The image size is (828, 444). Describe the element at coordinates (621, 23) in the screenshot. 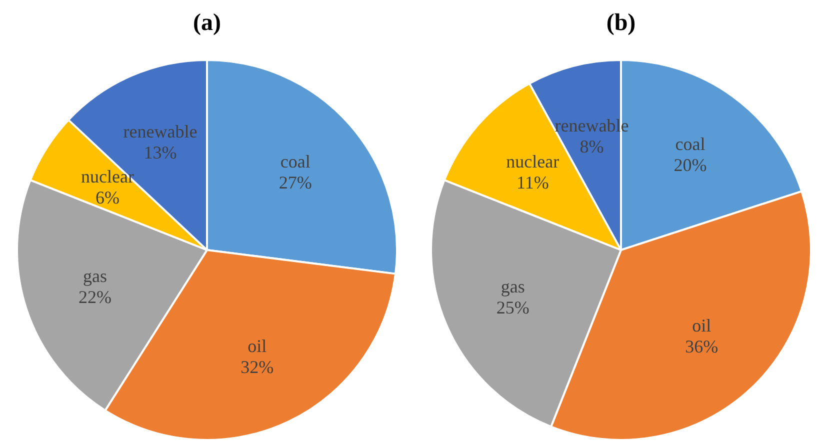

I see `chart-title: (b)` at that location.